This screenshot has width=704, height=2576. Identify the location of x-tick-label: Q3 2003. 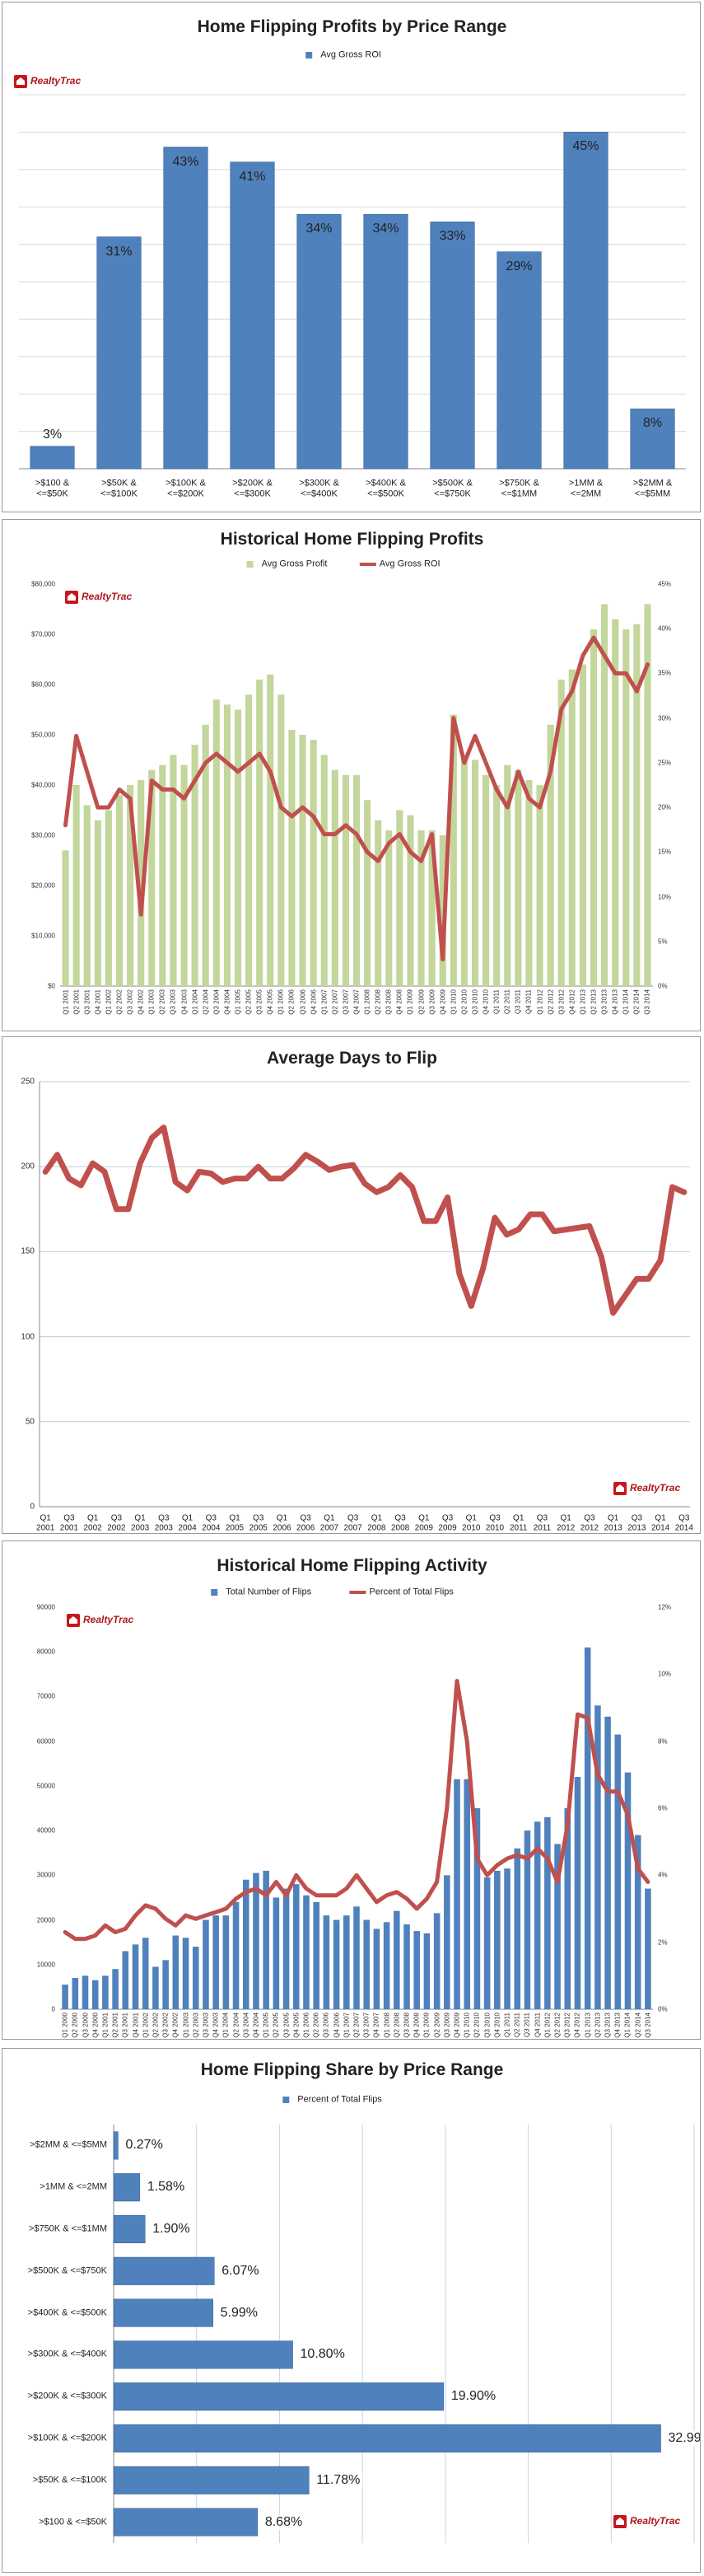
(173, 1002).